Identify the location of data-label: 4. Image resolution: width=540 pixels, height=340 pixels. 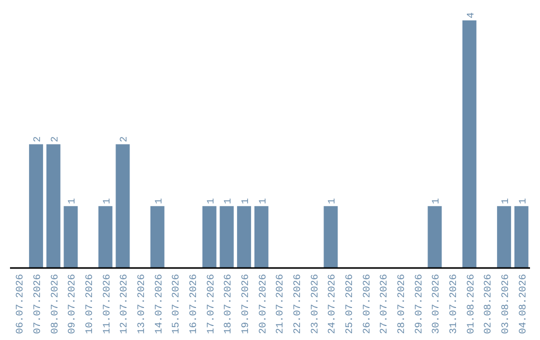
(472, 15).